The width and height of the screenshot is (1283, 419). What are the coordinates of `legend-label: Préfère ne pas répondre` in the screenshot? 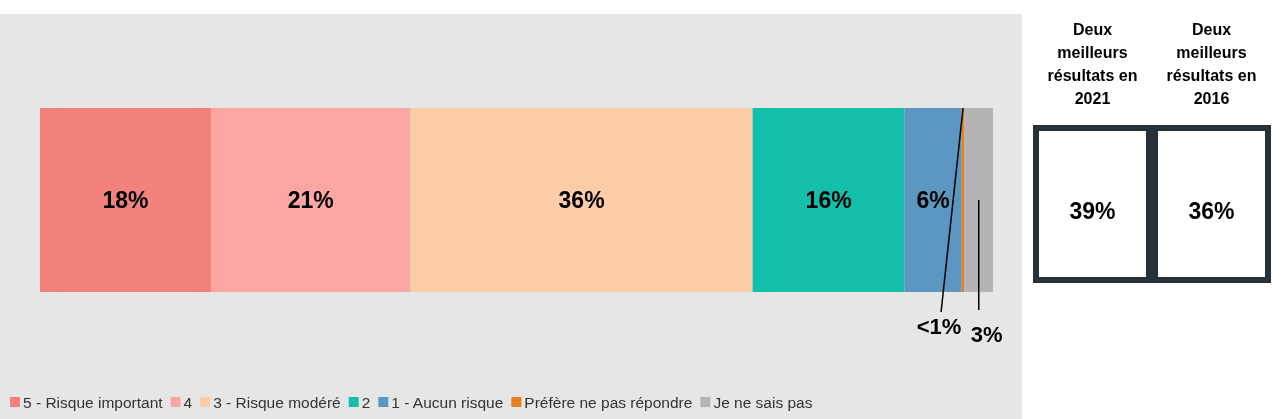 It's located at (608, 402).